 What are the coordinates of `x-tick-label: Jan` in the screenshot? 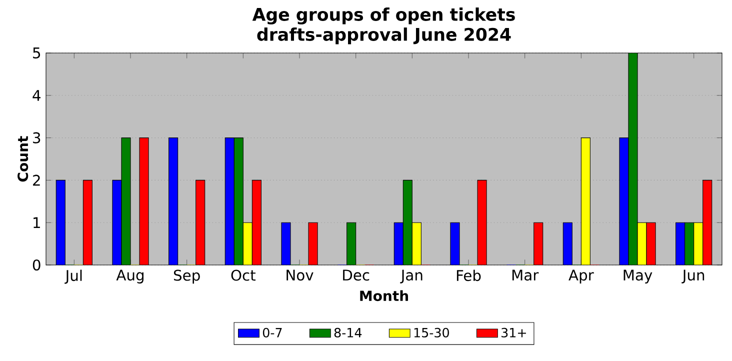 It's located at (411, 277).